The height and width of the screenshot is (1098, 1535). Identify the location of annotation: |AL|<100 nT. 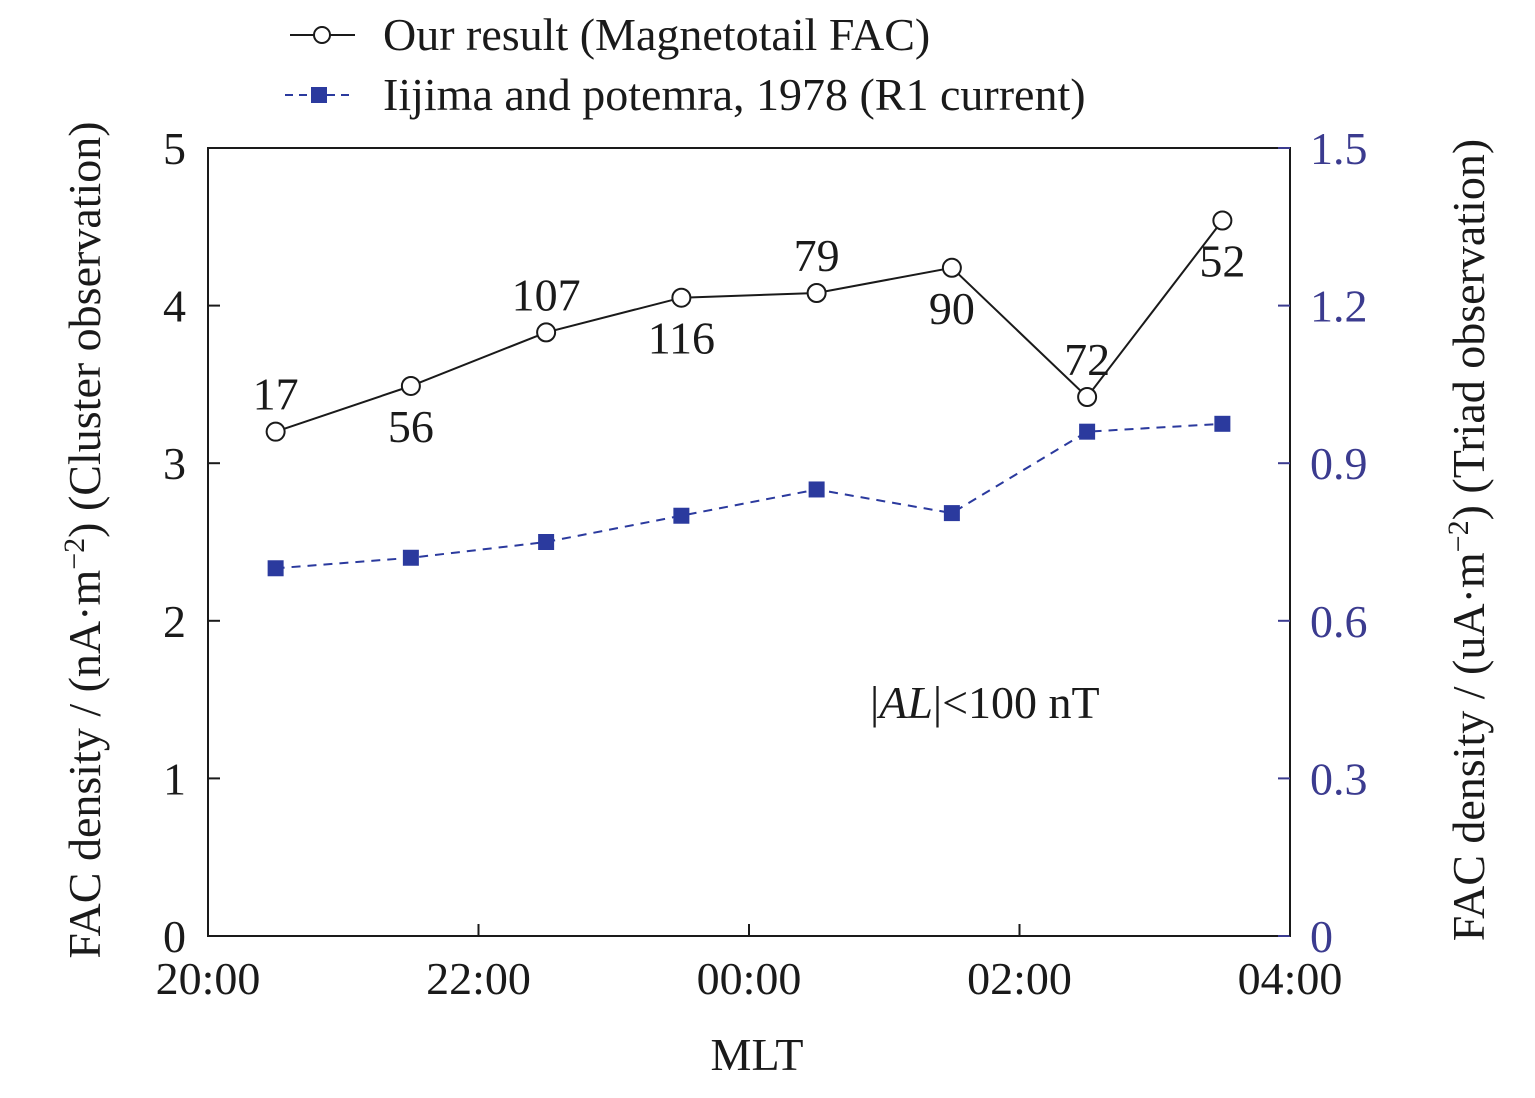
(985, 702).